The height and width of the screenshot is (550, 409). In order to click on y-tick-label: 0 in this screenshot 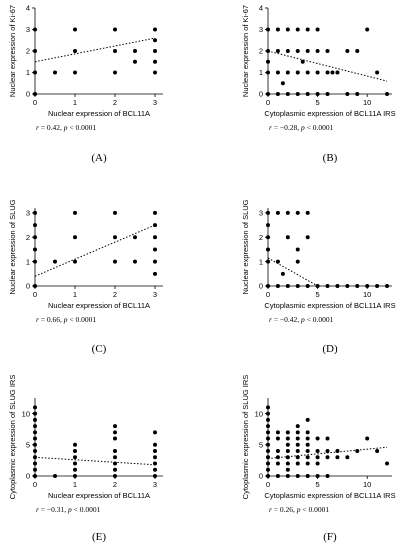, I will do `click(28, 94)`.